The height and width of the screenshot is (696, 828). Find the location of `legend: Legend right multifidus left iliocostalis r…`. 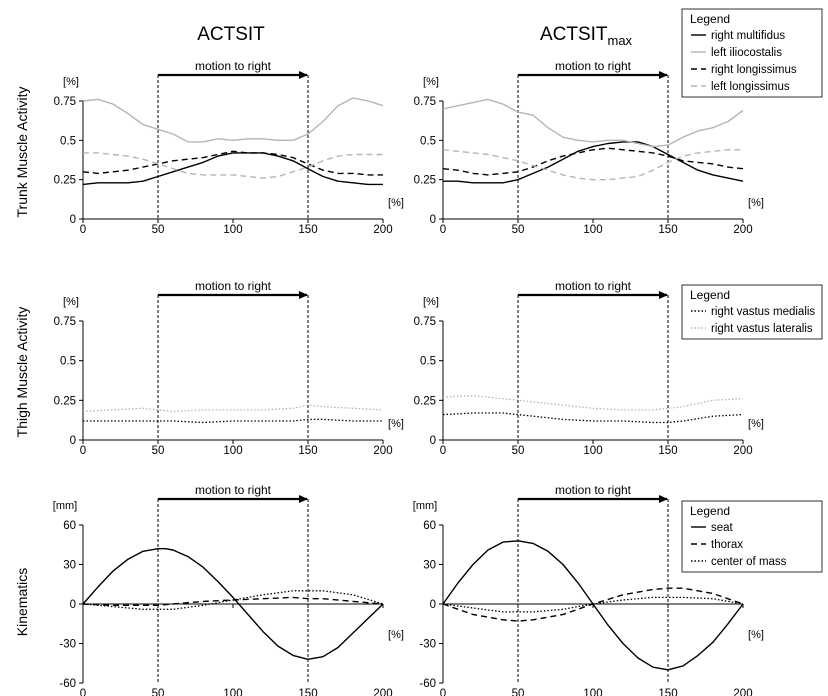

legend: Legend right multifidus left iliocostalis r… is located at coordinates (752, 53).